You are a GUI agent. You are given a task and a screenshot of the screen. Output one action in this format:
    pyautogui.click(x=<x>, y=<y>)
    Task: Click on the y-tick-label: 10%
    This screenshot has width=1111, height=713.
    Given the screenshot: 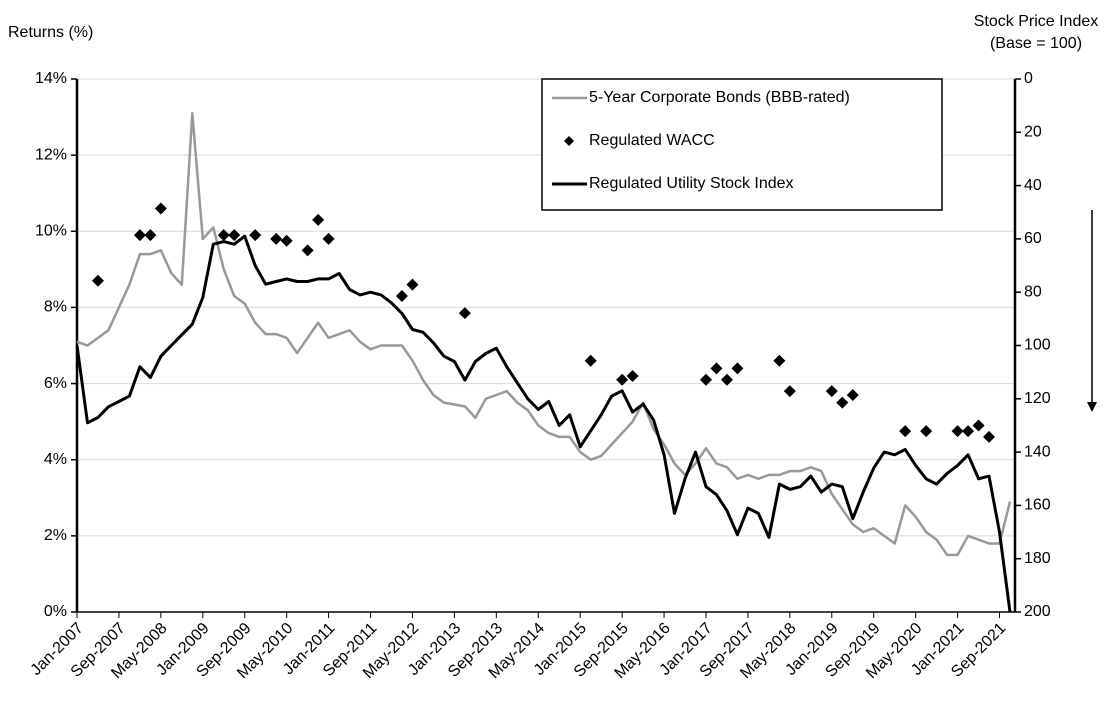 What is the action you would take?
    pyautogui.click(x=51, y=231)
    